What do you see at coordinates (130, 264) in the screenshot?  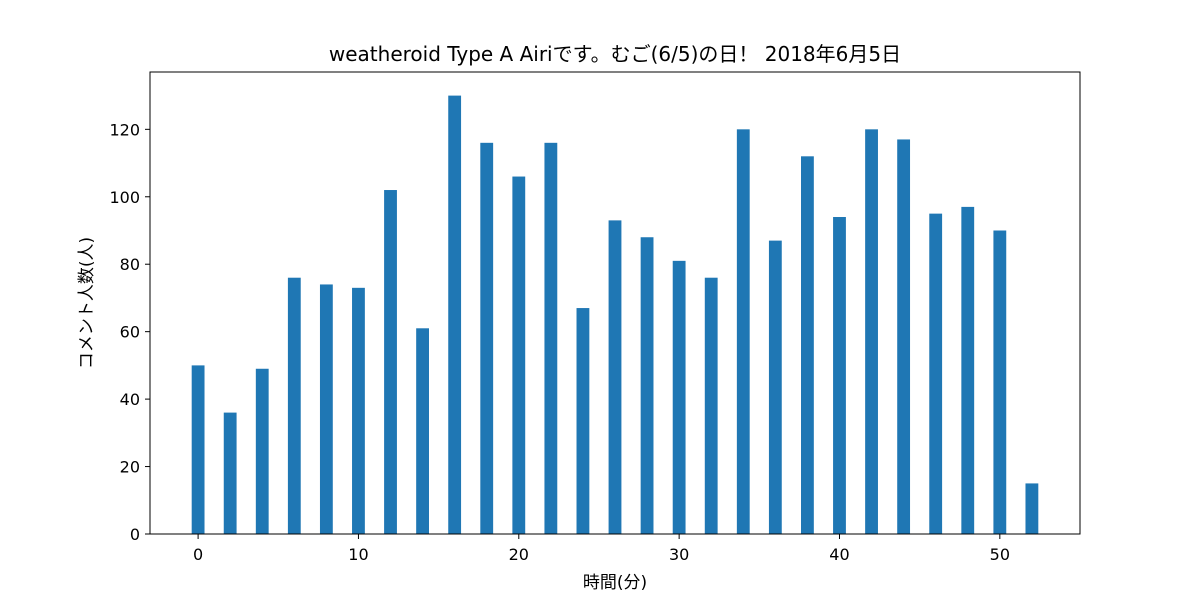 I see `y-tick-label: 80` at bounding box center [130, 264].